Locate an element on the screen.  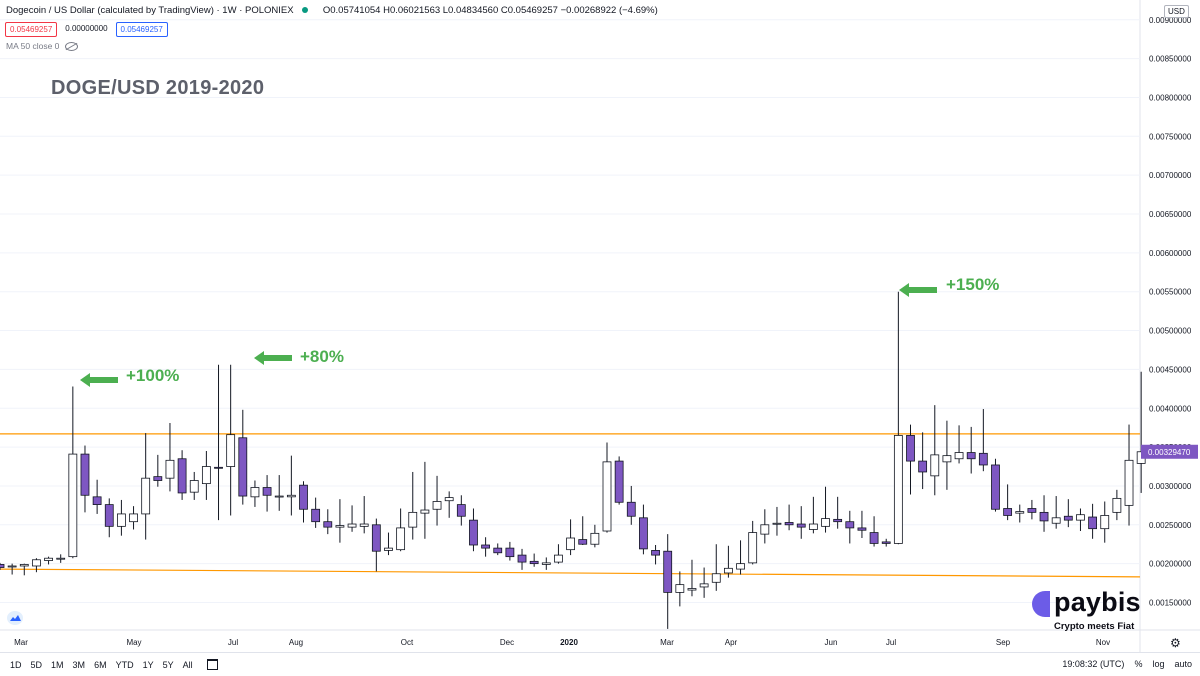
x-tick-label: Jul is located at coordinates (233, 642).